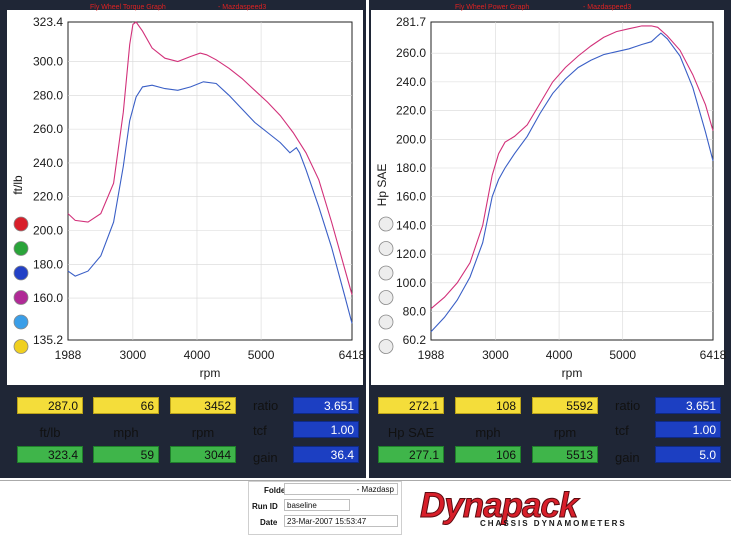 The width and height of the screenshot is (731, 538). Describe the element at coordinates (688, 454) in the screenshot. I see `power-gain-value: 5.0` at that location.